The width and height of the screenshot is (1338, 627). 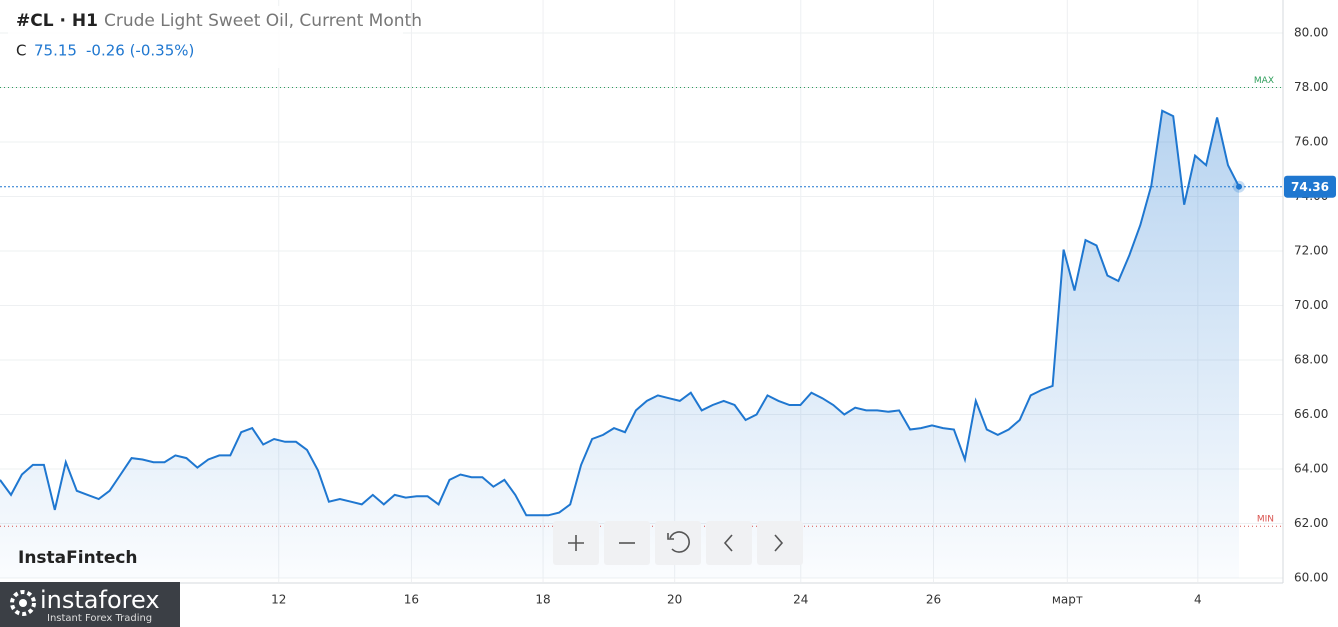 What do you see at coordinates (800, 600) in the screenshot?
I see `x-tick-label: 24` at bounding box center [800, 600].